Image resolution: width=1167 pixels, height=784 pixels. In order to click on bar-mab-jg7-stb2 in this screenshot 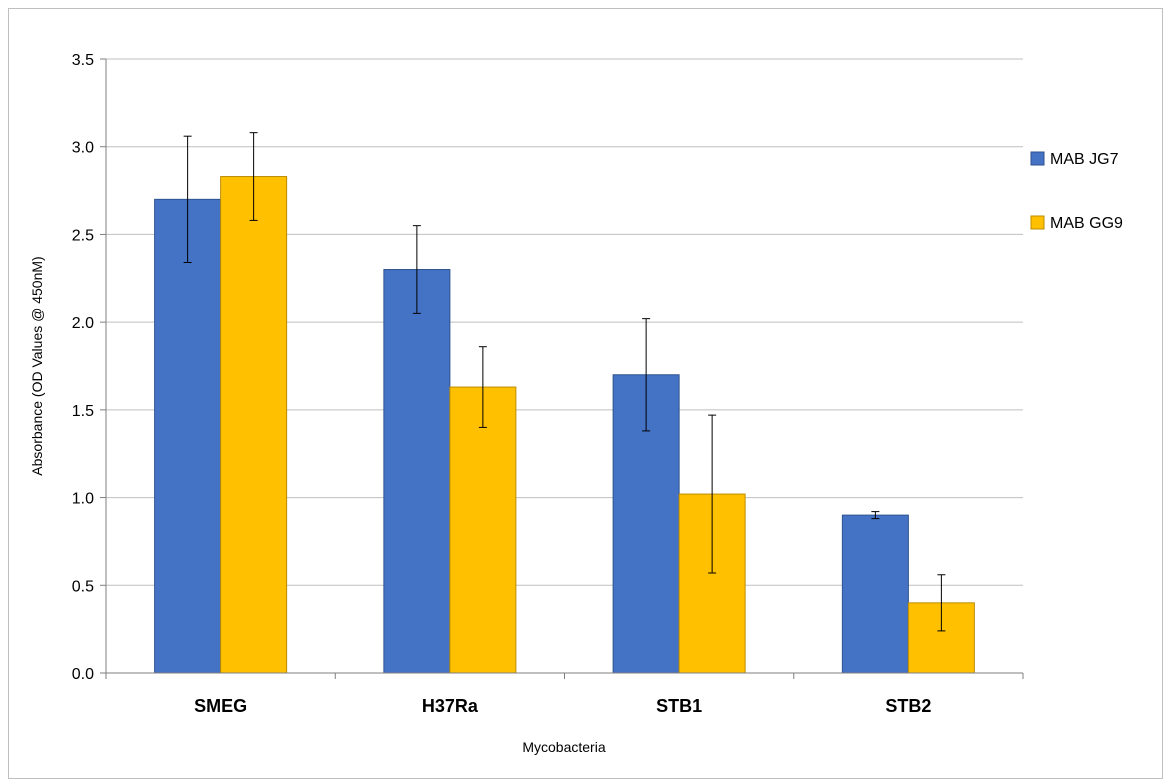, I will do `click(875, 594)`.